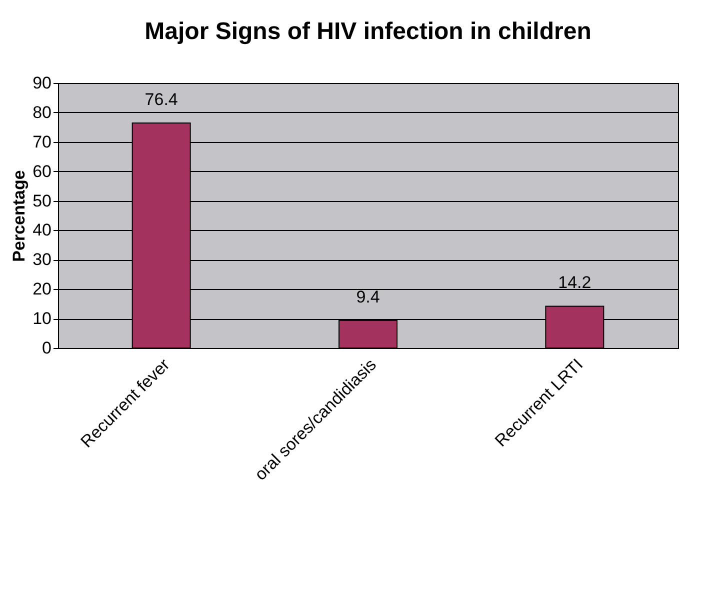 The height and width of the screenshot is (596, 718). I want to click on y-tick-label: 30, so click(42, 260).